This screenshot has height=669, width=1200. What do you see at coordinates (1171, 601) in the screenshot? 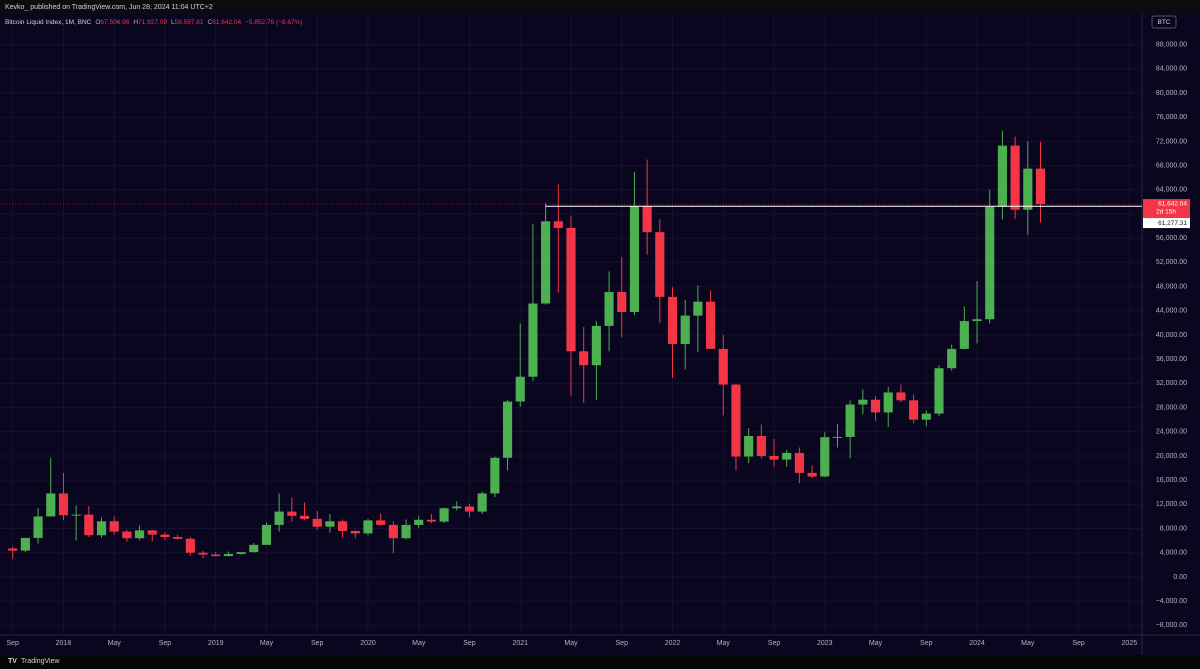
I see `y-tick-label: −4,000.00` at bounding box center [1171, 601].